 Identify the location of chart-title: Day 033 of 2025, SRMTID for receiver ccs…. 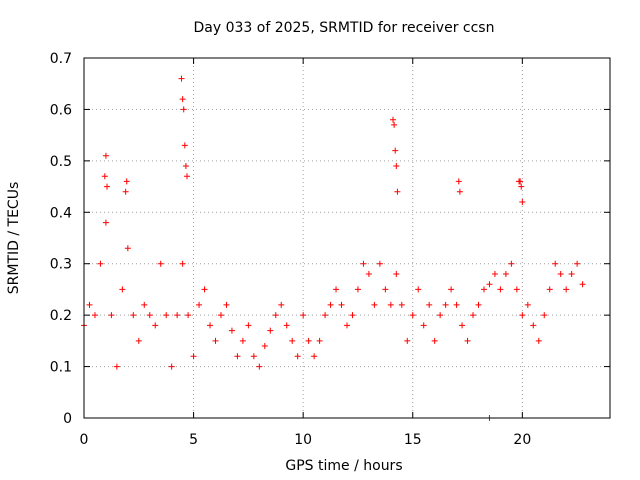
(344, 28).